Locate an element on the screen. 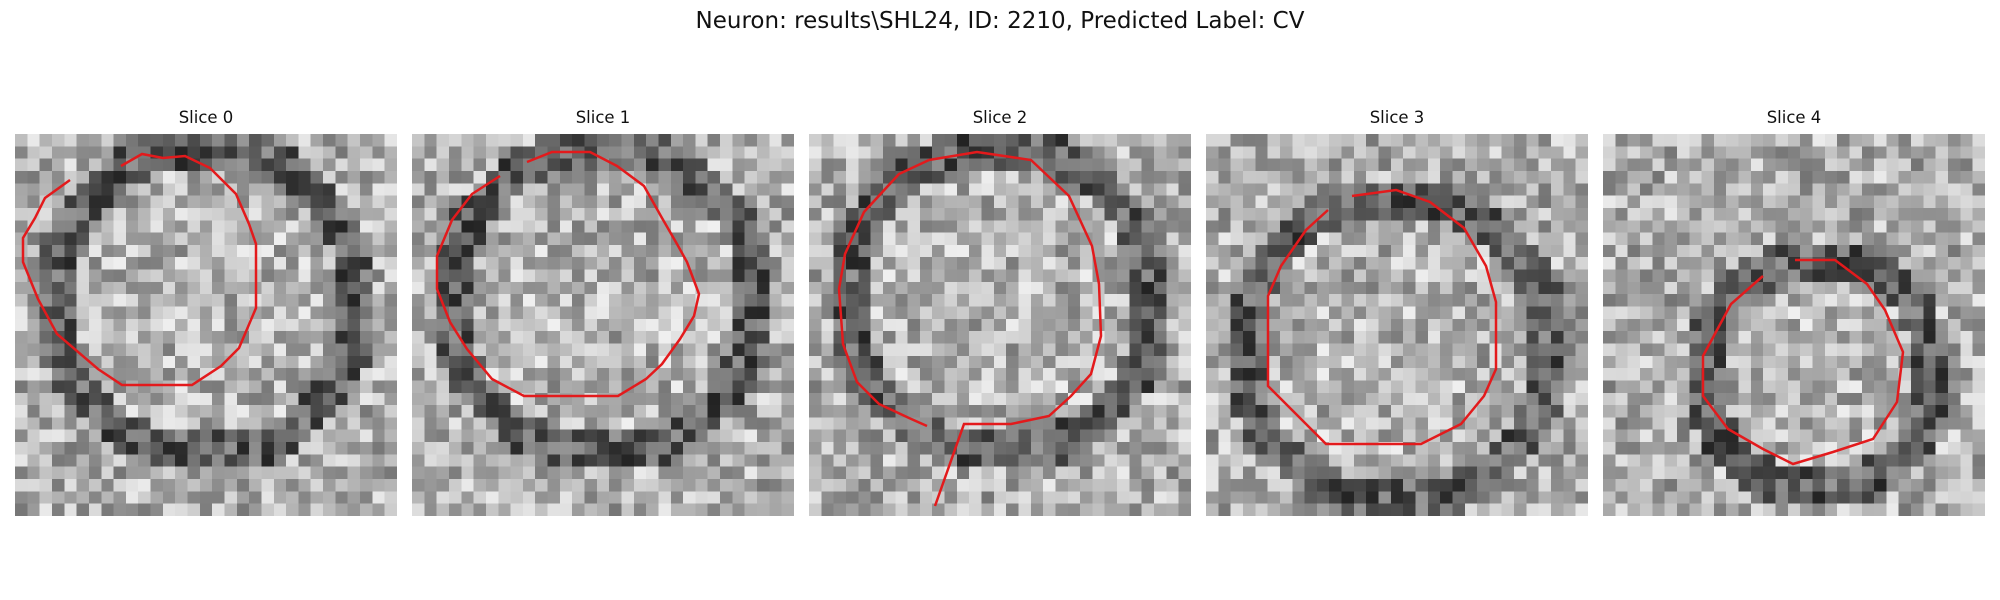 This screenshot has width=2000, height=600. slice-title-4: Slice 4 is located at coordinates (1794, 117).